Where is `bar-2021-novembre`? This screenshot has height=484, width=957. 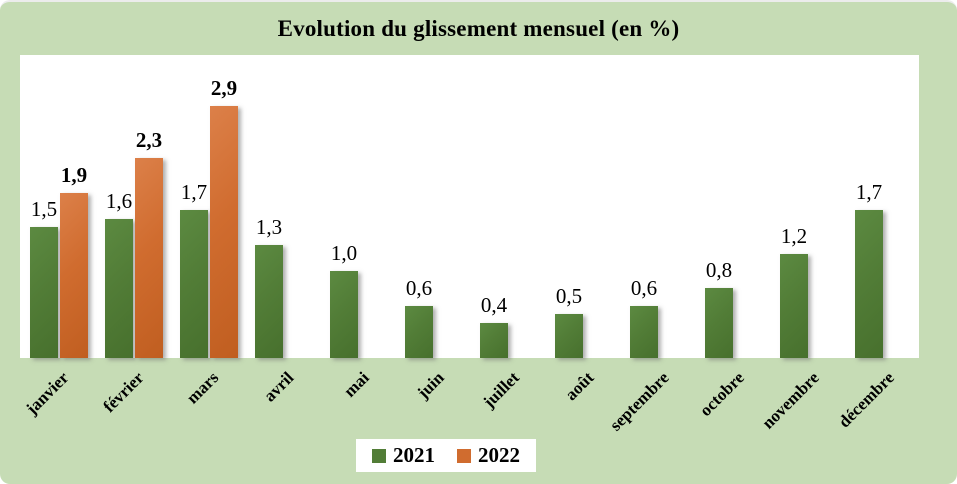 bar-2021-novembre is located at coordinates (794, 306).